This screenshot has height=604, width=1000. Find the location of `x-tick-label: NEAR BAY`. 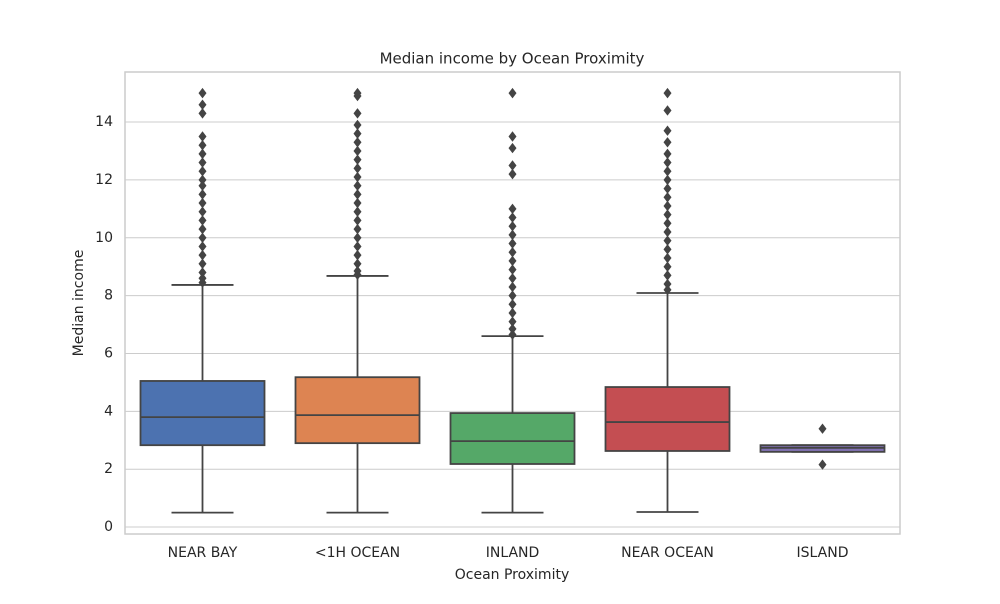

x-tick-label: NEAR BAY is located at coordinates (203, 553).